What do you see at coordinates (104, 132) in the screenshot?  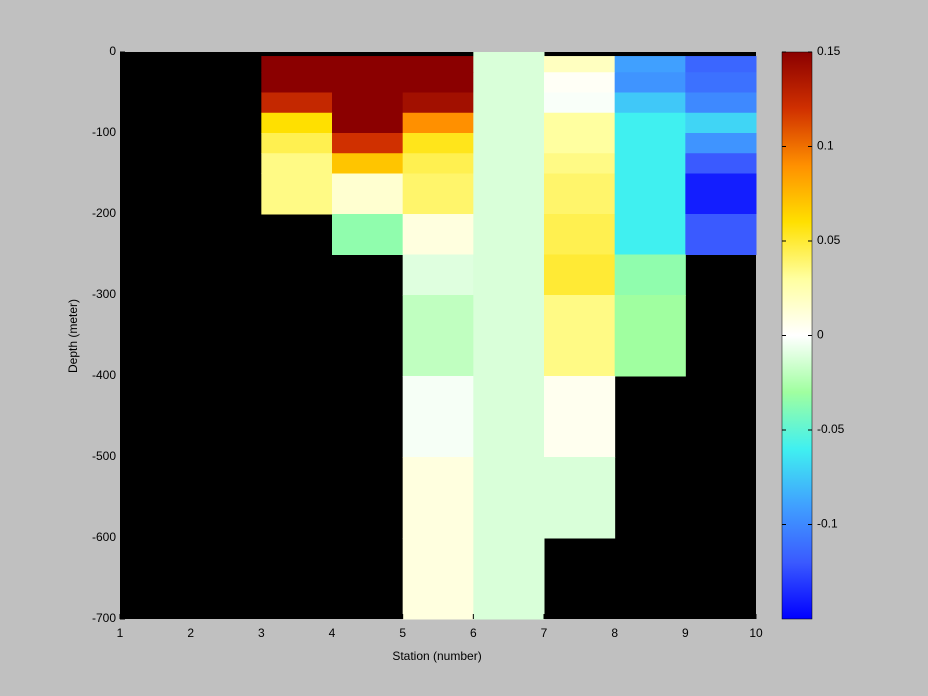 I see `y-tick-label: -100` at bounding box center [104, 132].